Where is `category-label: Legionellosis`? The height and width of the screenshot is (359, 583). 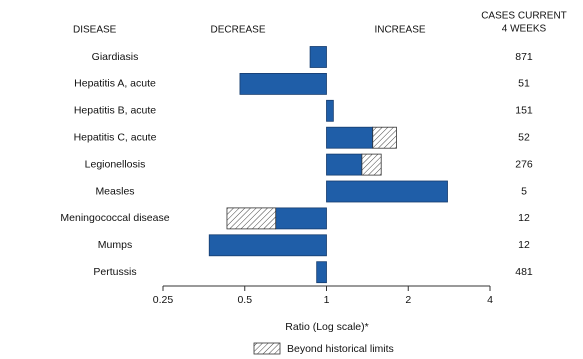 category-label: Legionellosis is located at coordinates (115, 164).